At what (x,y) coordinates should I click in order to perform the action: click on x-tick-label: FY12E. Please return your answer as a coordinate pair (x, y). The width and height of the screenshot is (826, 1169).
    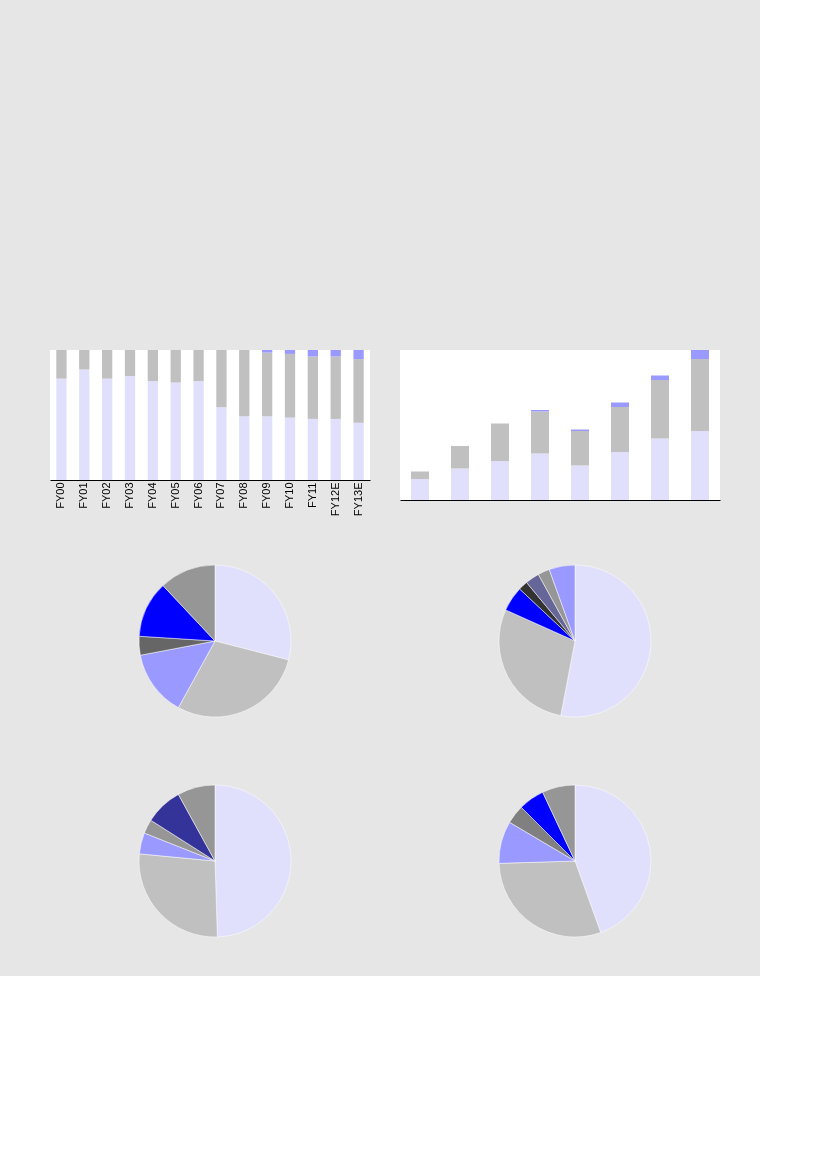
    Looking at the image, I should click on (334, 499).